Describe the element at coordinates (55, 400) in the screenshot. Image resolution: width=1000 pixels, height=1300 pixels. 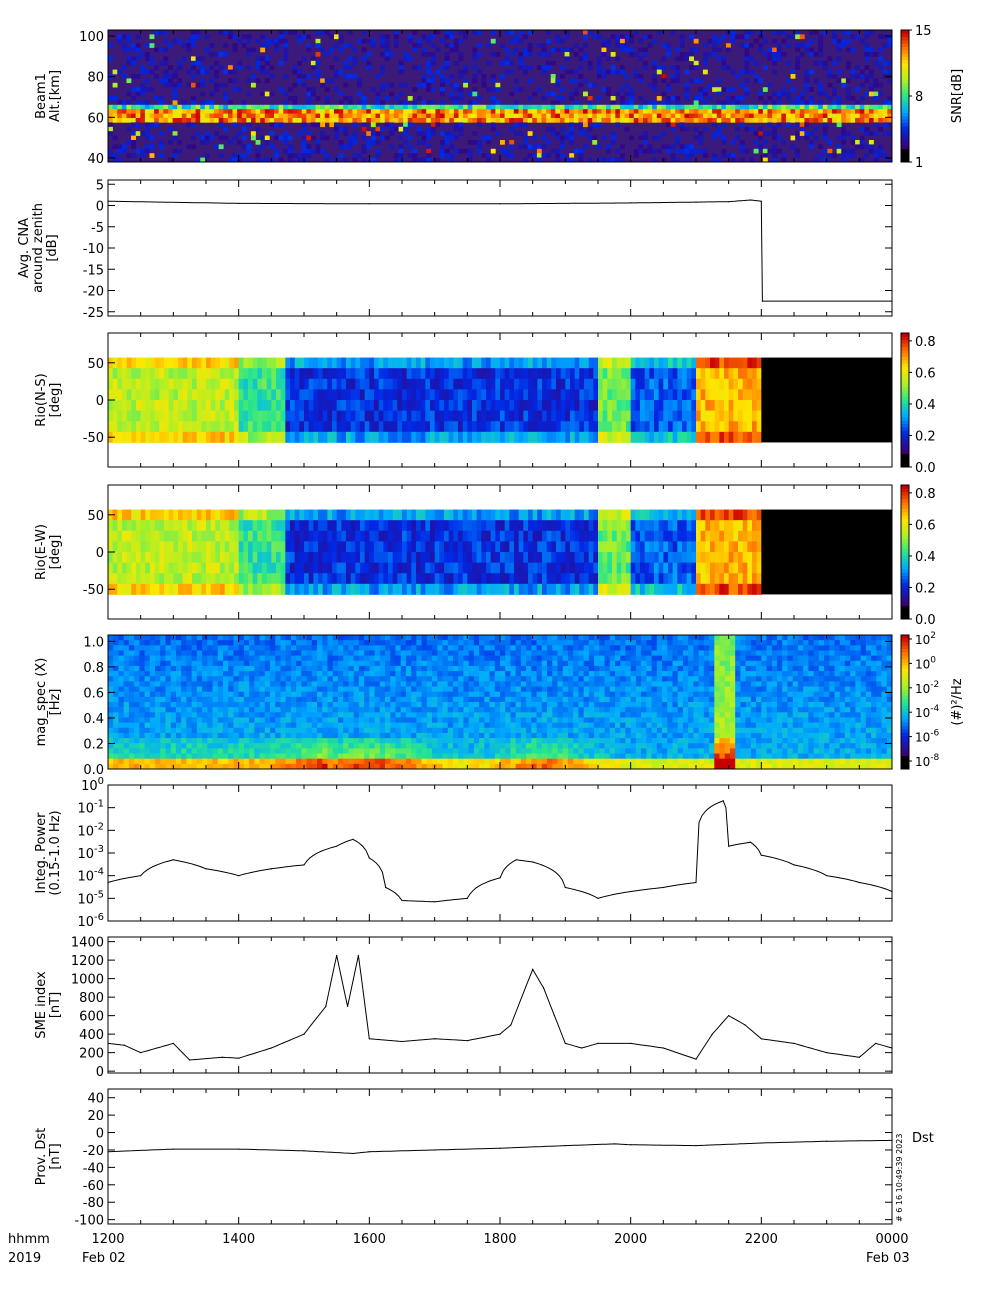
I see `ylabel-line: [deg]` at that location.